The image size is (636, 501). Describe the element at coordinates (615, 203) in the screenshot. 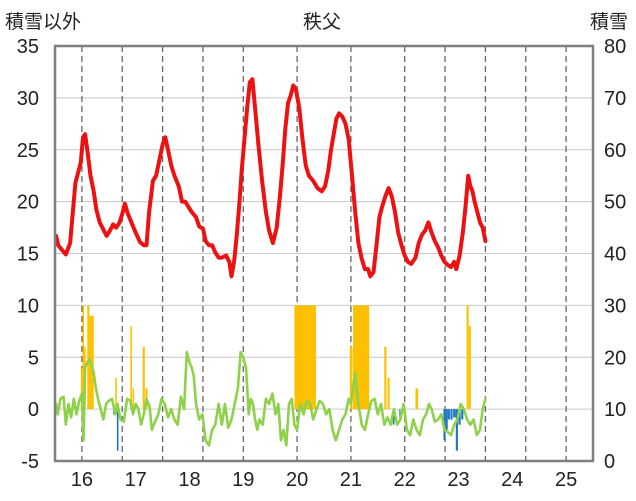

I see `right-y-tick-label: 50` at that location.